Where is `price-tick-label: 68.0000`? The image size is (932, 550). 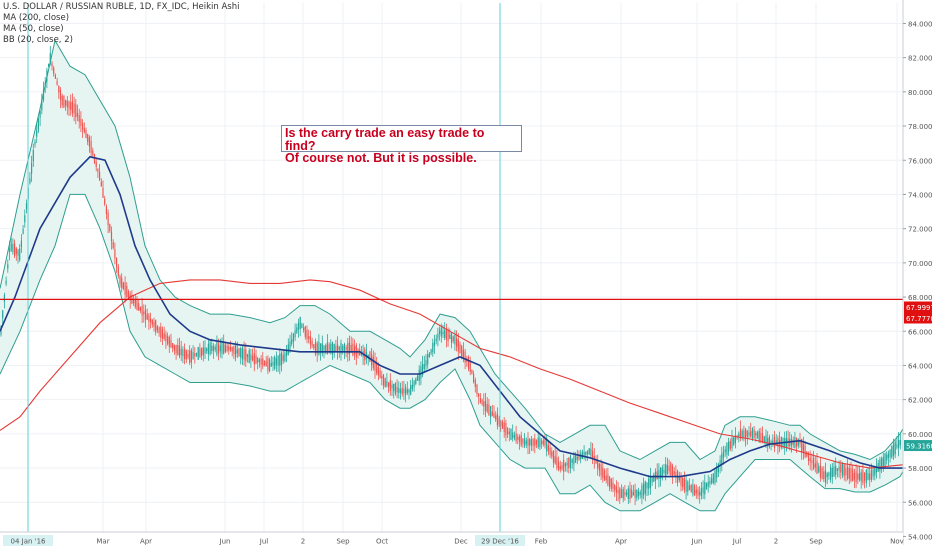
price-tick-label: 68.0000 is located at coordinates (920, 298).